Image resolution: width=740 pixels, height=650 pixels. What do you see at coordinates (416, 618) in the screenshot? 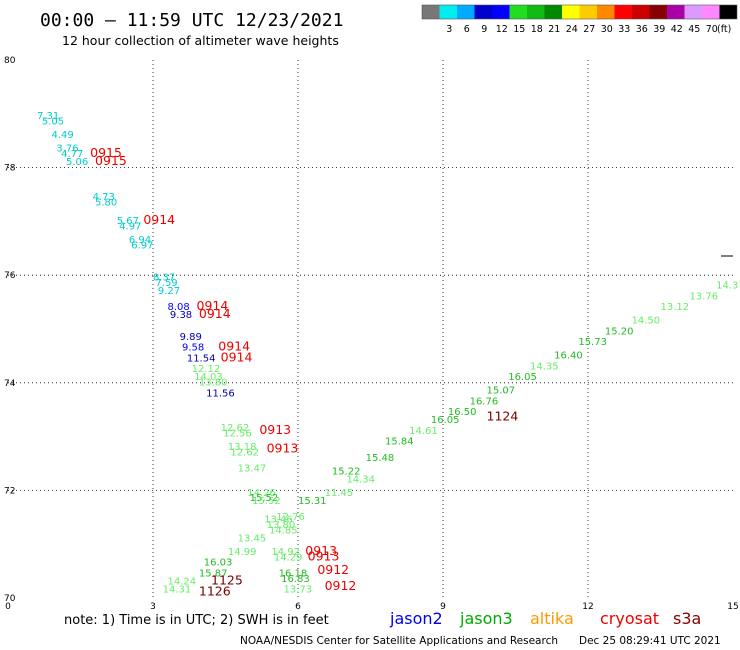
I see `legend-item-jason2: jason2` at bounding box center [416, 618].